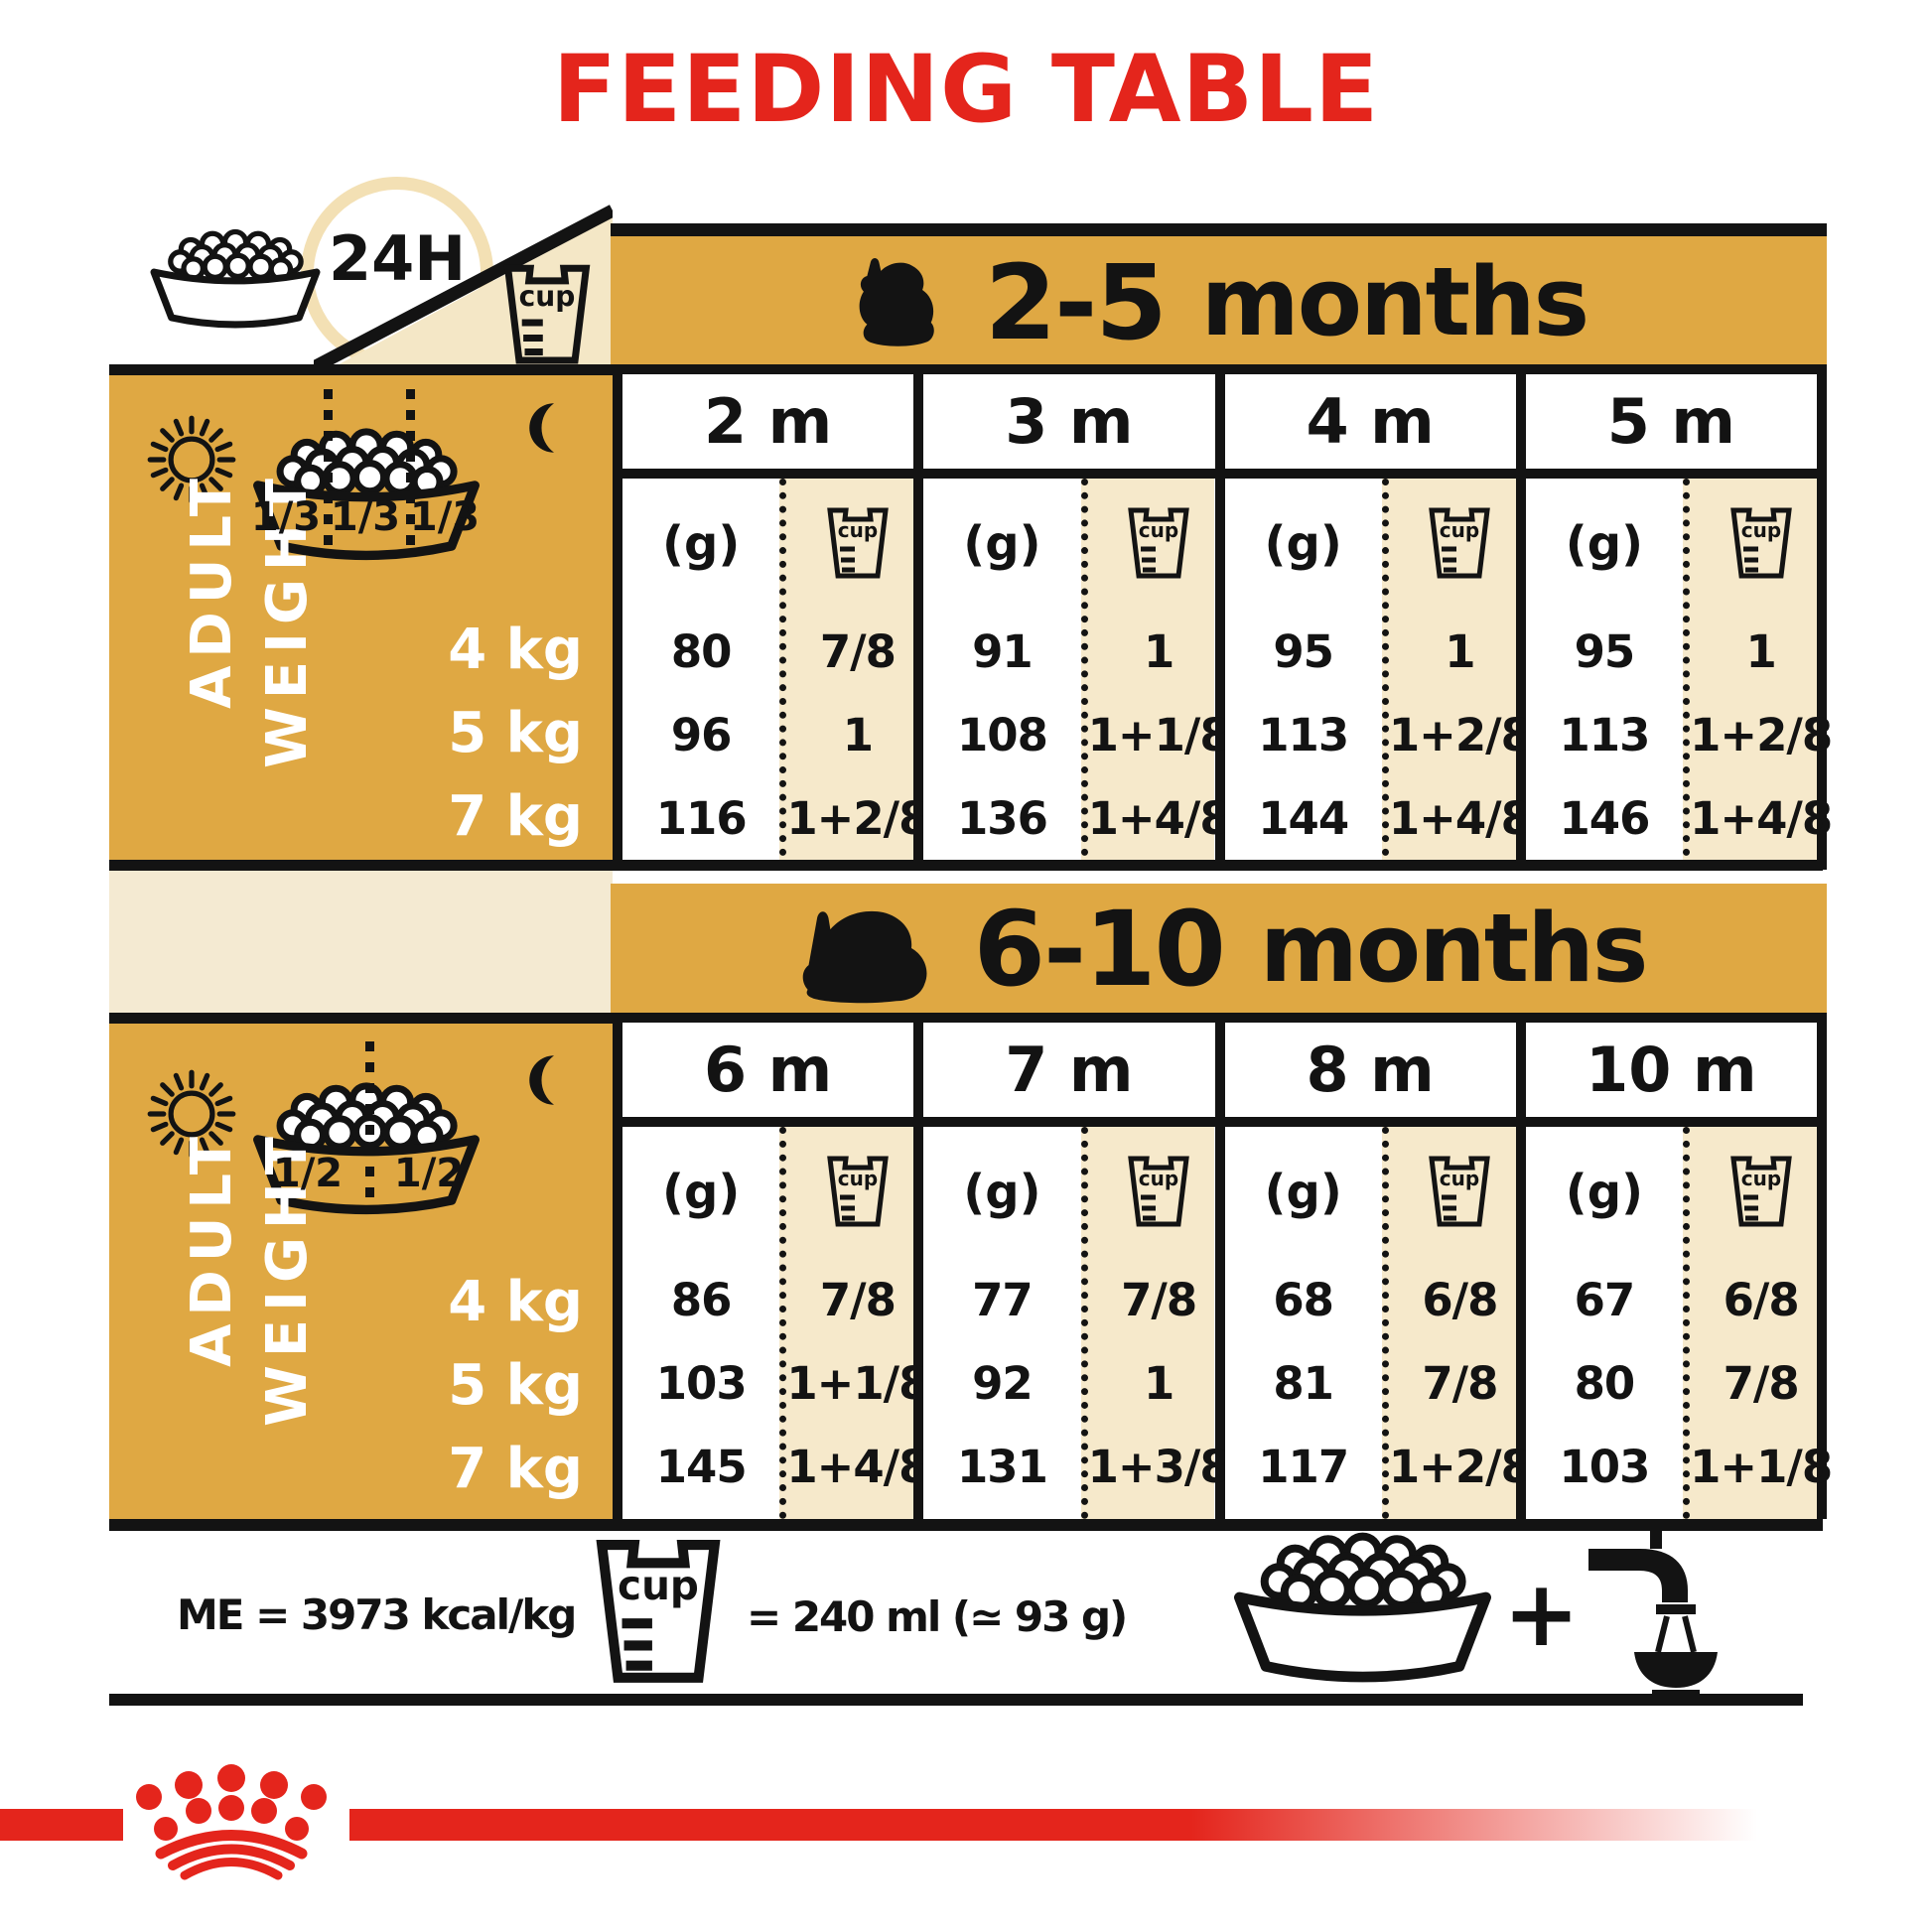 The width and height of the screenshot is (1932, 1932). I want to click on sidebar-2-5-months: 1/3 1/3 1/3 ADULT WEIGHT 4 kg 5 kg 7 kg, so click(361, 618).